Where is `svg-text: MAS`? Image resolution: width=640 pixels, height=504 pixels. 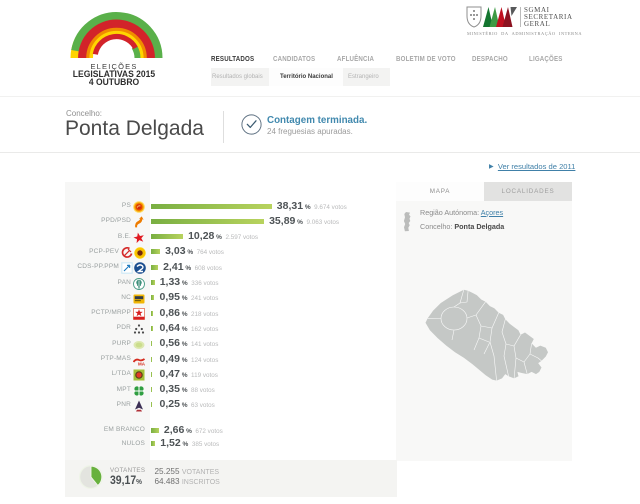 svg-text: MAS is located at coordinates (141, 364).